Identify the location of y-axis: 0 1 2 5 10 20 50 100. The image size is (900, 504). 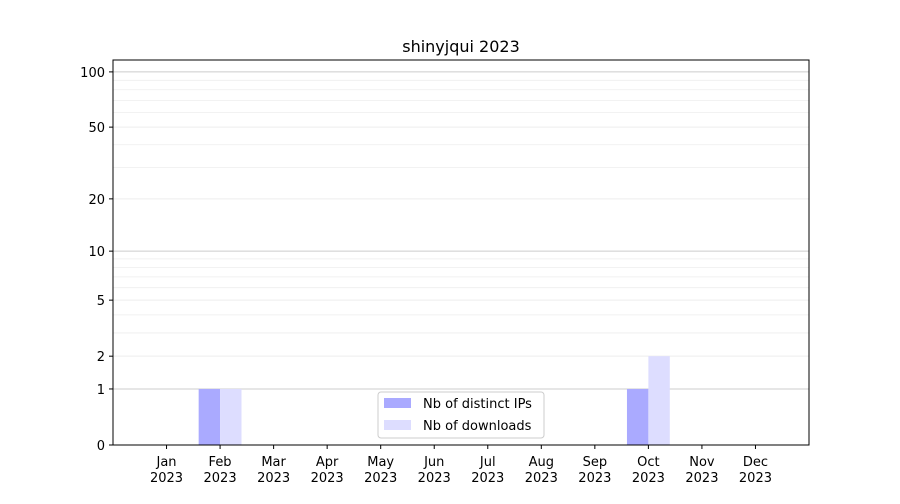
(96, 260).